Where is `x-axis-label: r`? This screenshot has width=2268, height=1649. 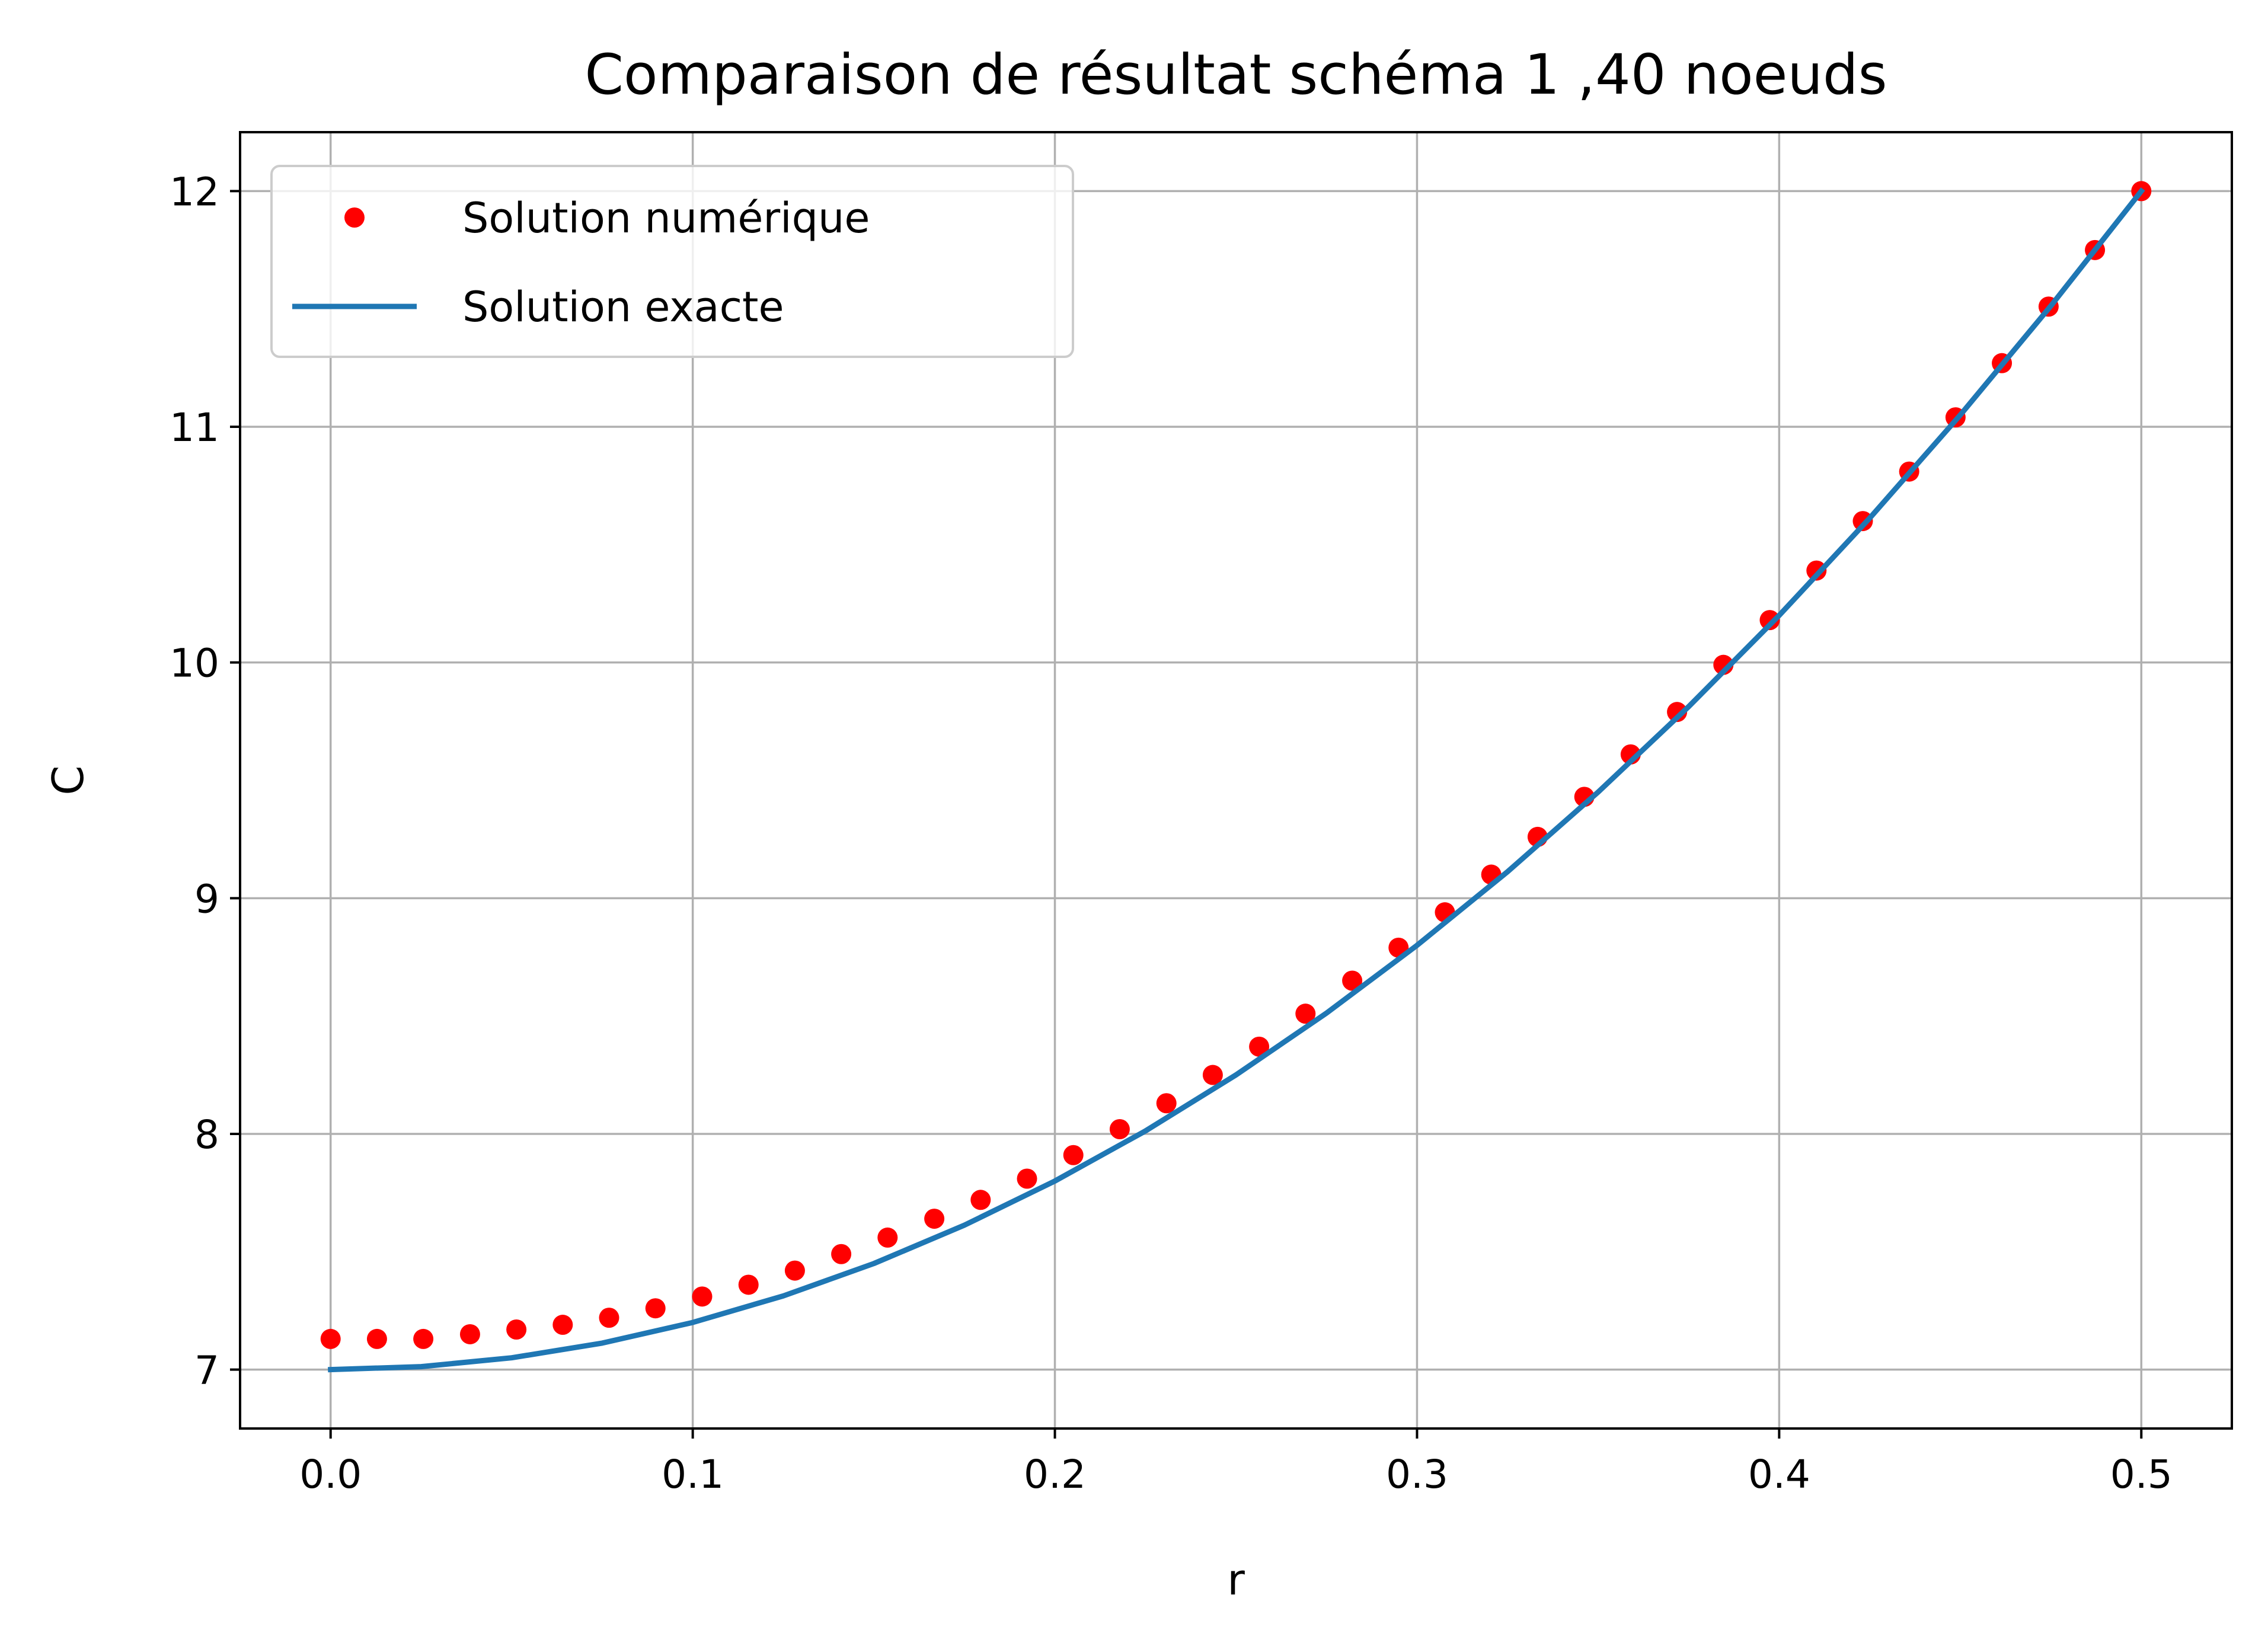 x-axis-label: r is located at coordinates (1236, 1580).